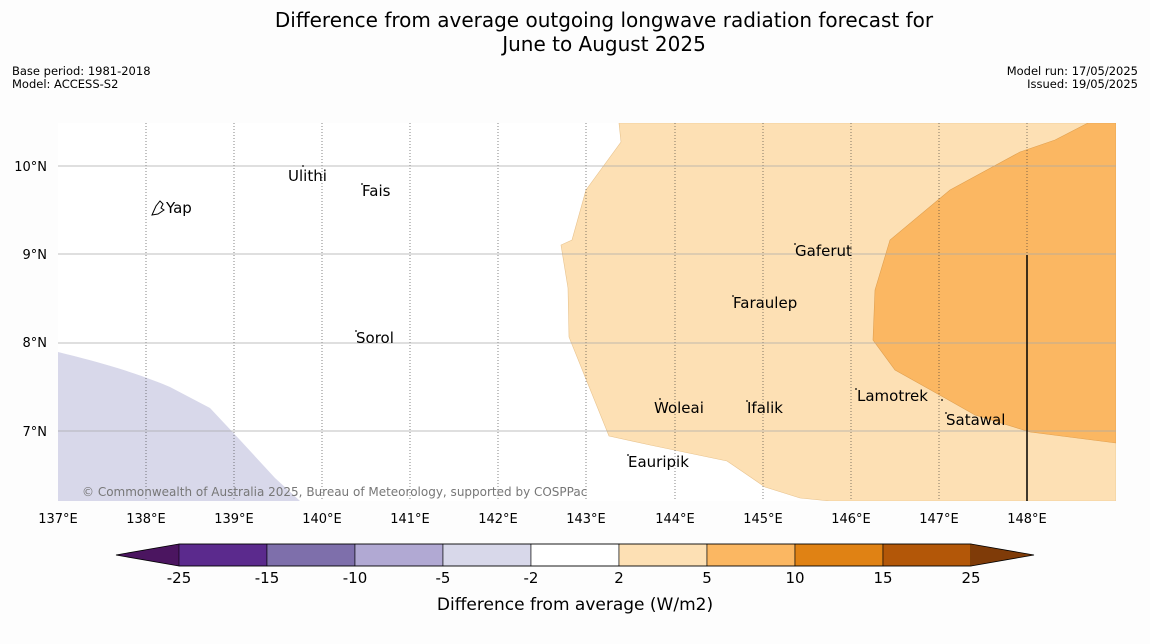 The width and height of the screenshot is (1150, 644). What do you see at coordinates (604, 44) in the screenshot?
I see `title-line-2: June to August 2025` at bounding box center [604, 44].